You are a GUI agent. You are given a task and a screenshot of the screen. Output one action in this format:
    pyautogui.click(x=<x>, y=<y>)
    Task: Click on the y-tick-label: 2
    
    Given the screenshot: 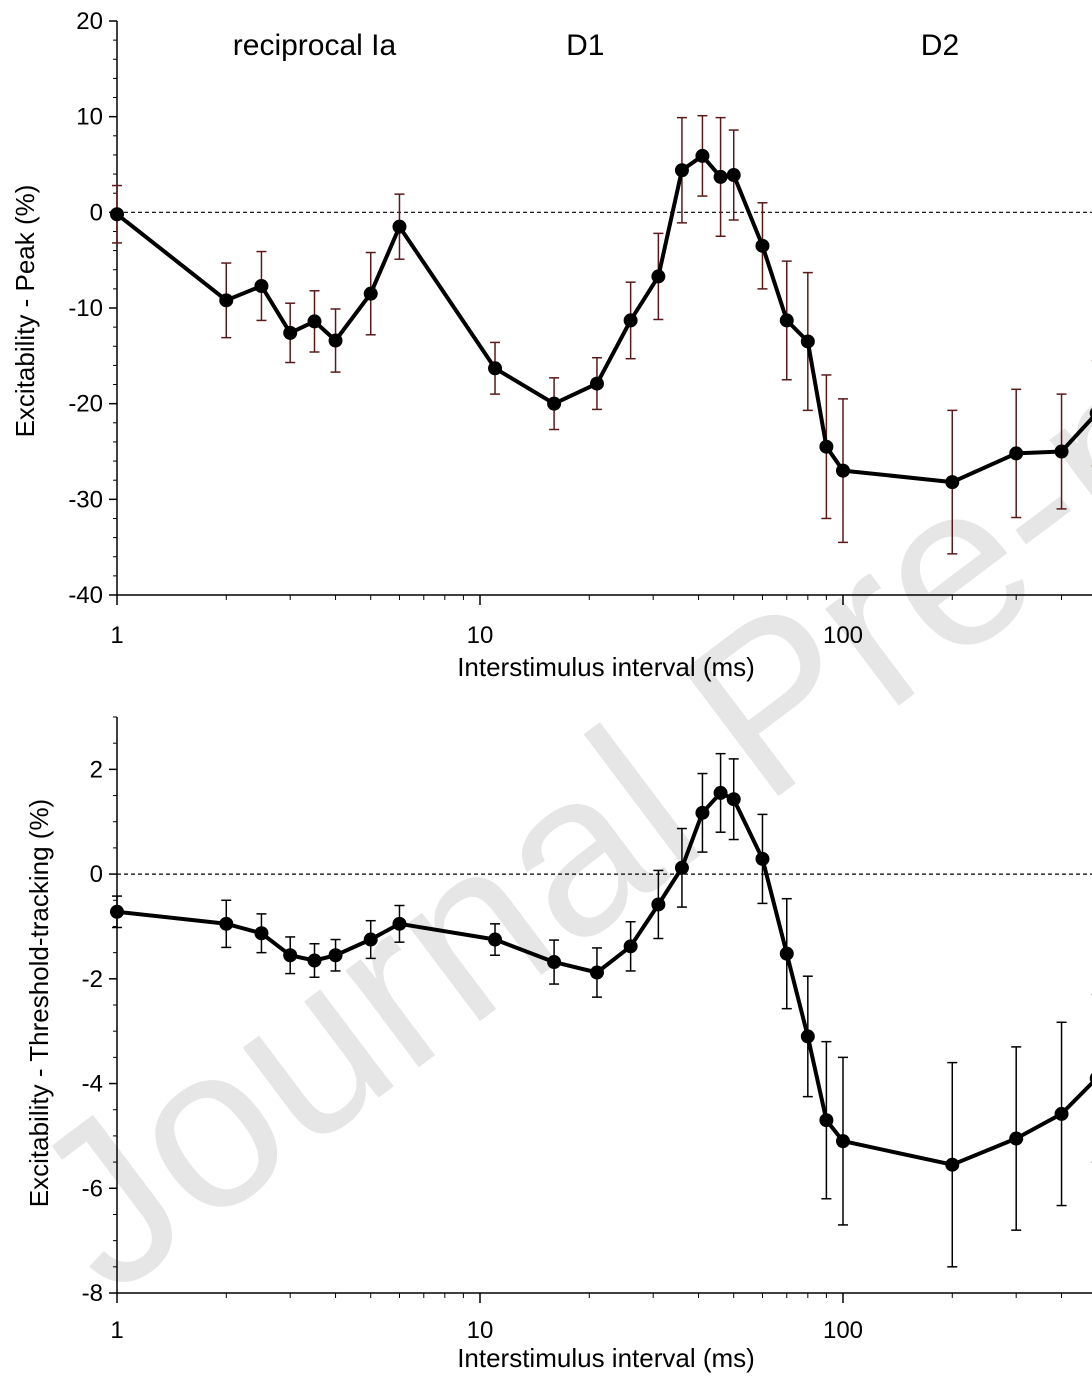 What is the action you would take?
    pyautogui.click(x=96, y=769)
    